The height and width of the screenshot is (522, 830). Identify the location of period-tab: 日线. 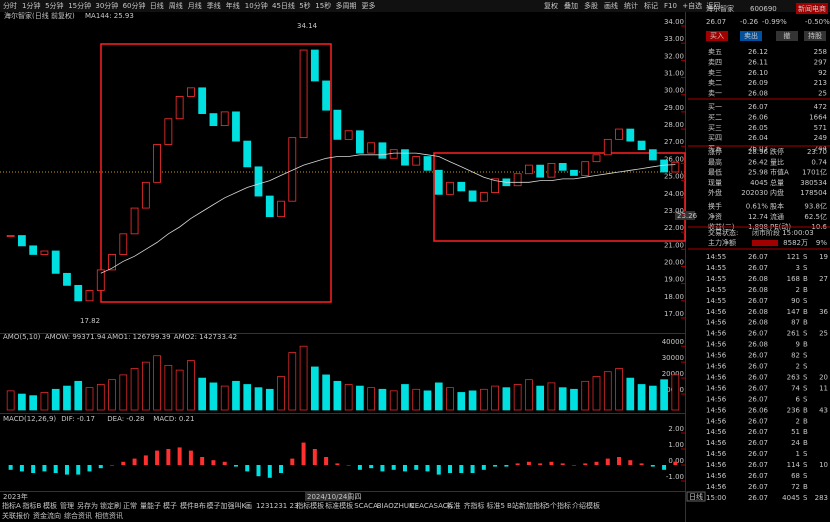
(696, 496).